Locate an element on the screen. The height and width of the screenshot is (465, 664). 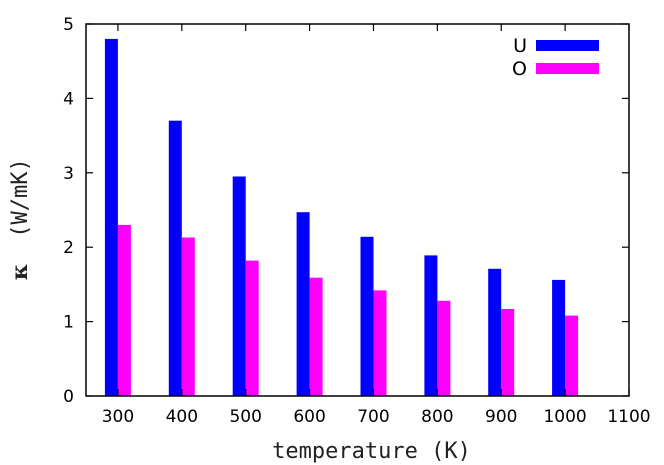
y-tick-label-4: 4 is located at coordinates (68, 99).